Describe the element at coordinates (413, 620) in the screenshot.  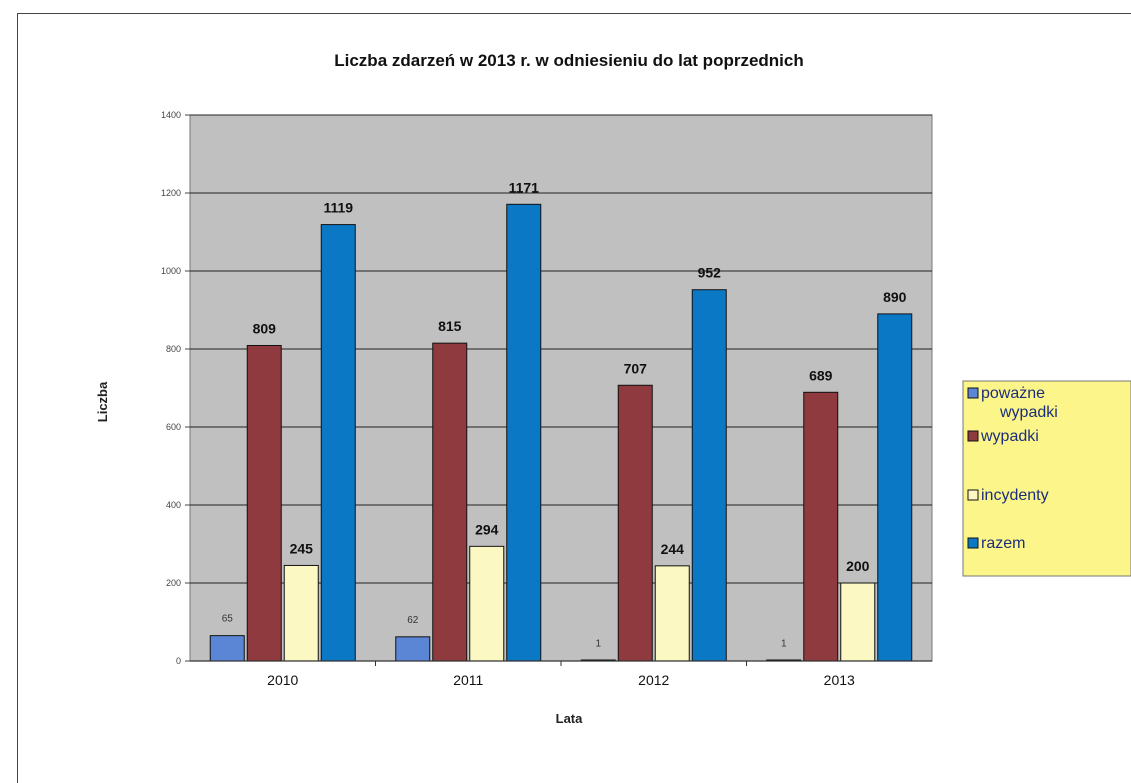
I see `data-label: 62` at that location.